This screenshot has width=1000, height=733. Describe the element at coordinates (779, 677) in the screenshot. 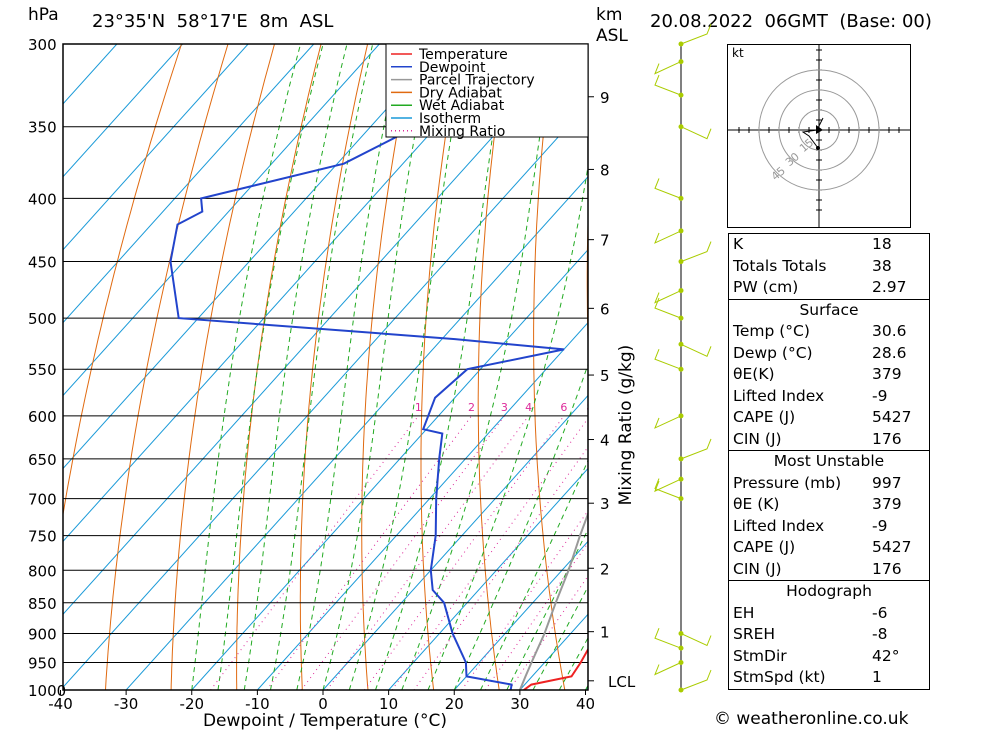

I see `stat-label: StmSpd (kt)` at that location.